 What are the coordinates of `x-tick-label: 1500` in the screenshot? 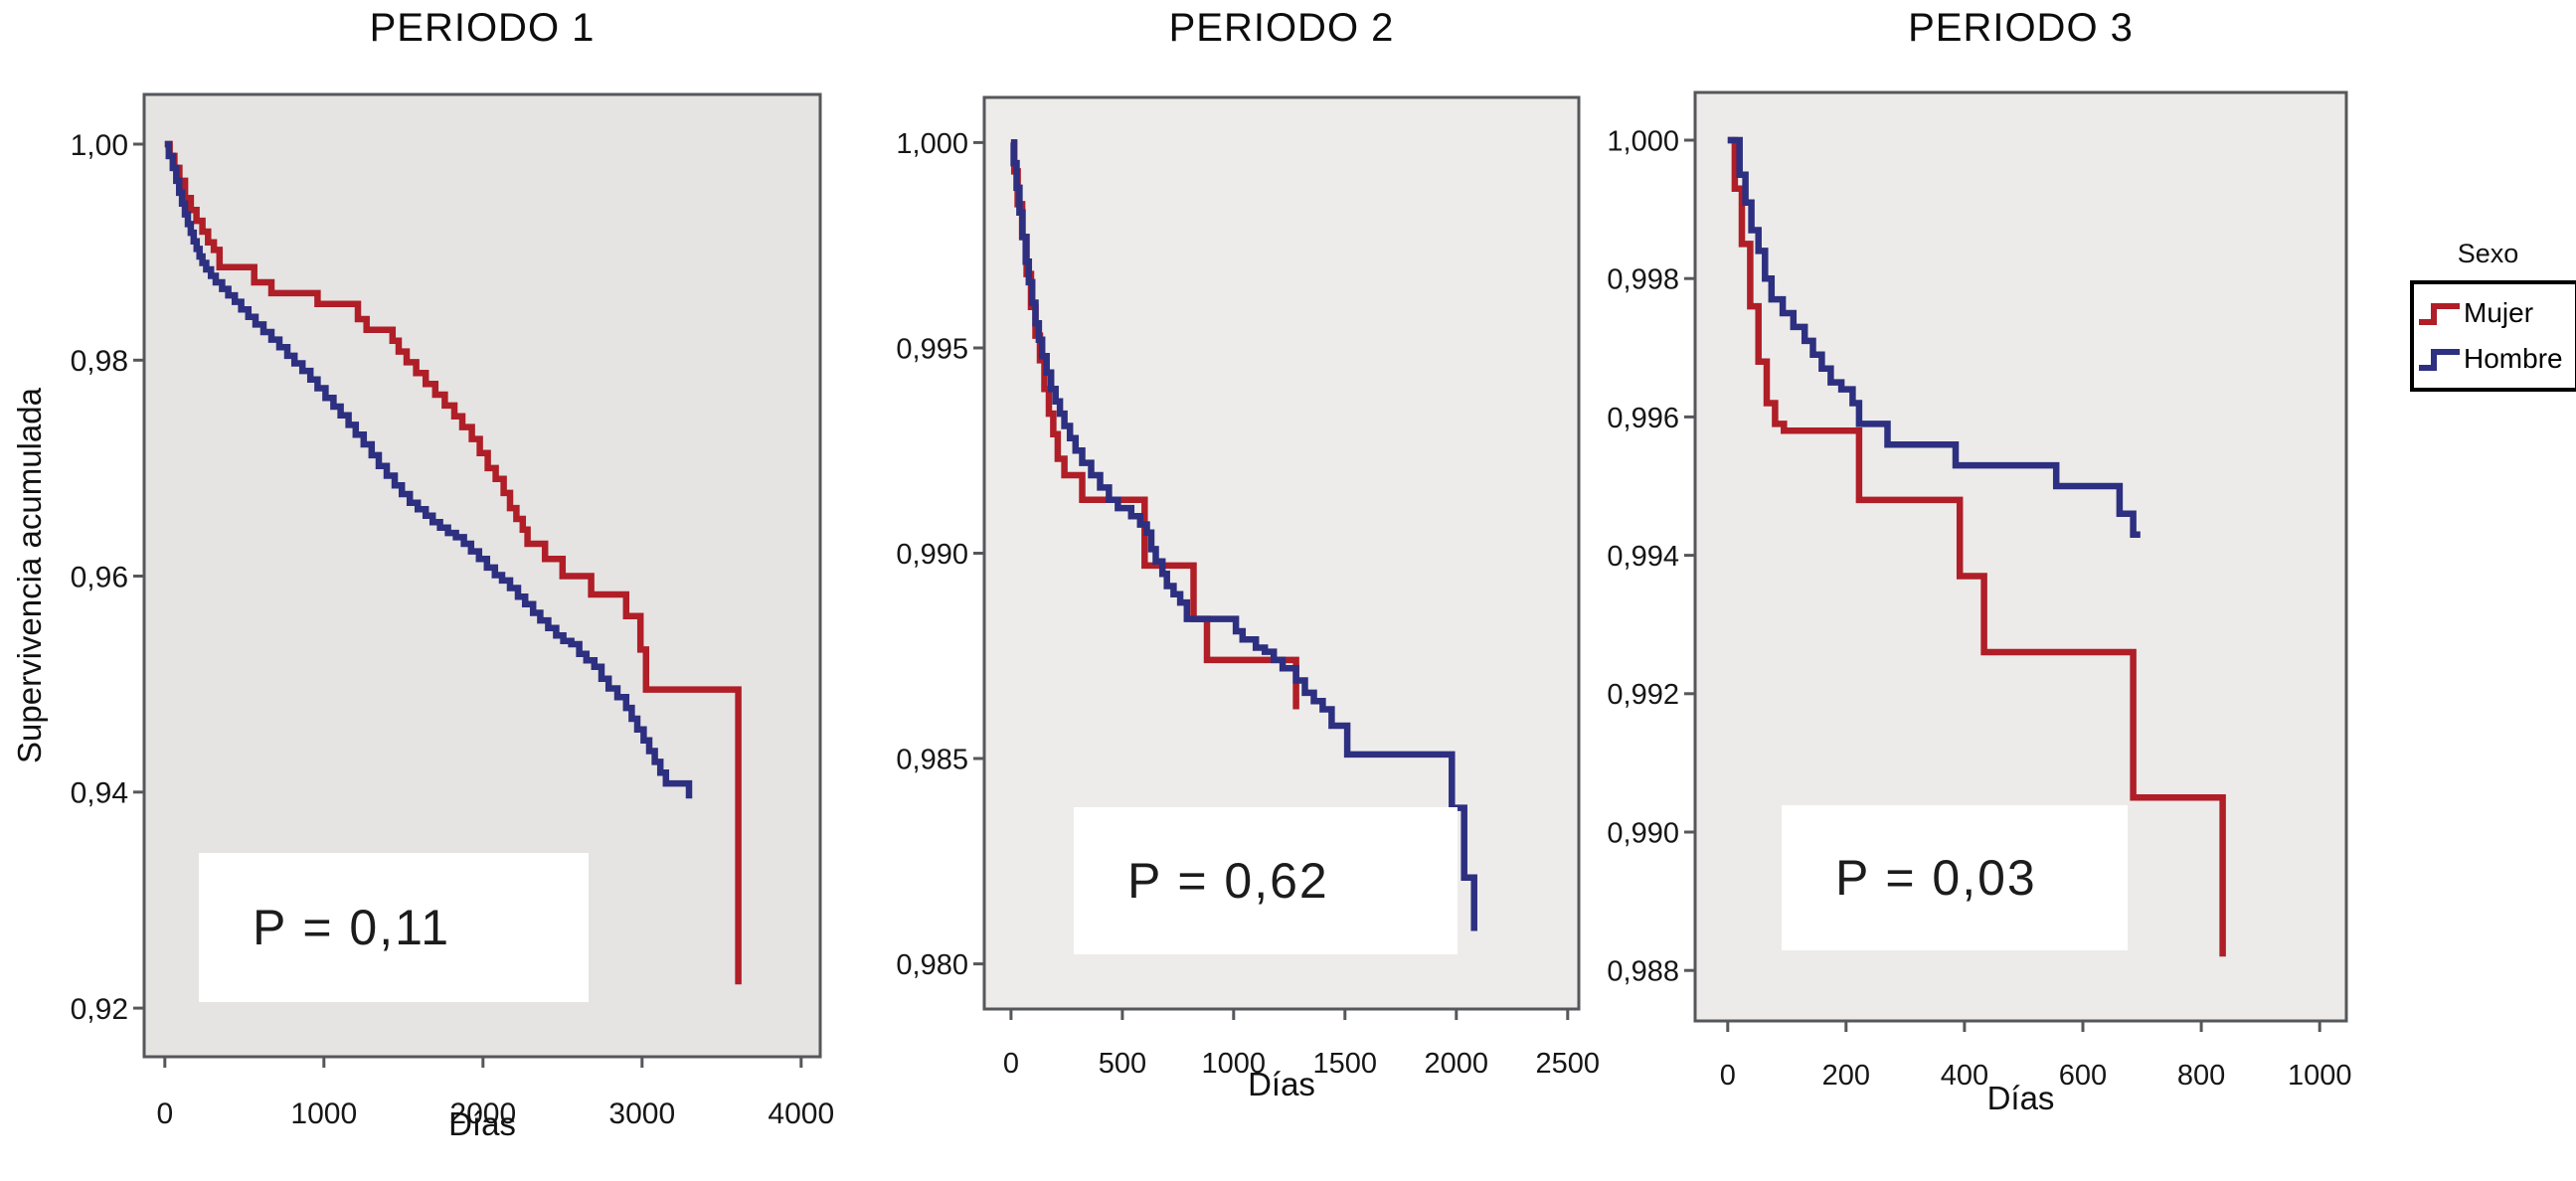 It's located at (1345, 1064).